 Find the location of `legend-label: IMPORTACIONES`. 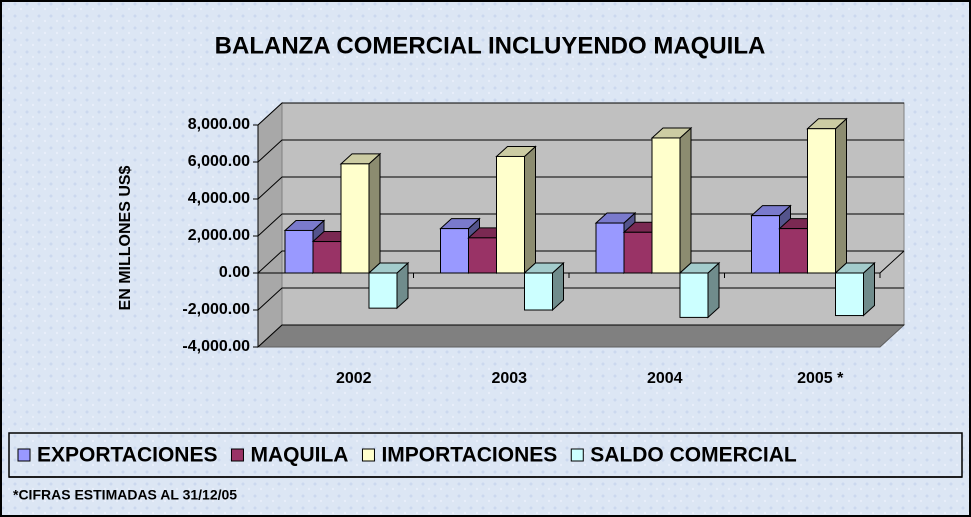

legend-label: IMPORTACIONES is located at coordinates (469, 455).